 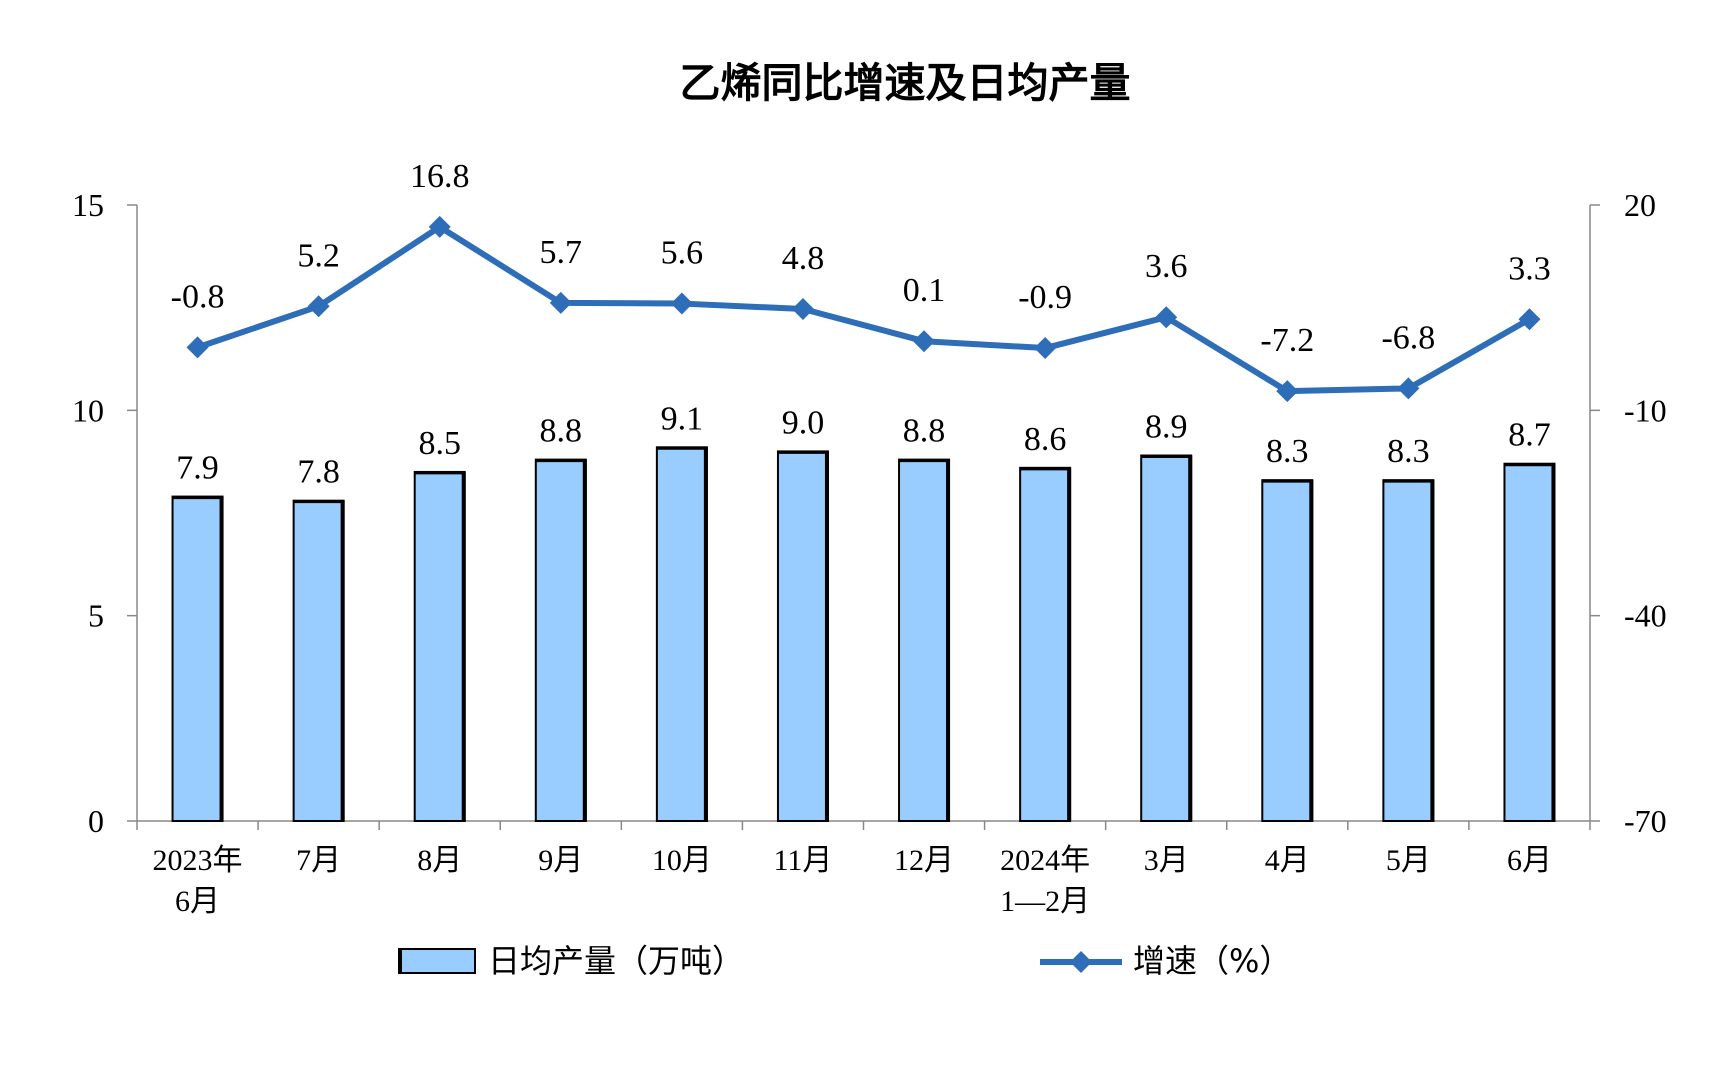 What do you see at coordinates (852, 881) in the screenshot?
I see `x-tick-labels: 2023年 6月 7月 8月 9月 10月 11月 12月 2024年 1—2月 3月 4月 5月 6月` at bounding box center [852, 881].